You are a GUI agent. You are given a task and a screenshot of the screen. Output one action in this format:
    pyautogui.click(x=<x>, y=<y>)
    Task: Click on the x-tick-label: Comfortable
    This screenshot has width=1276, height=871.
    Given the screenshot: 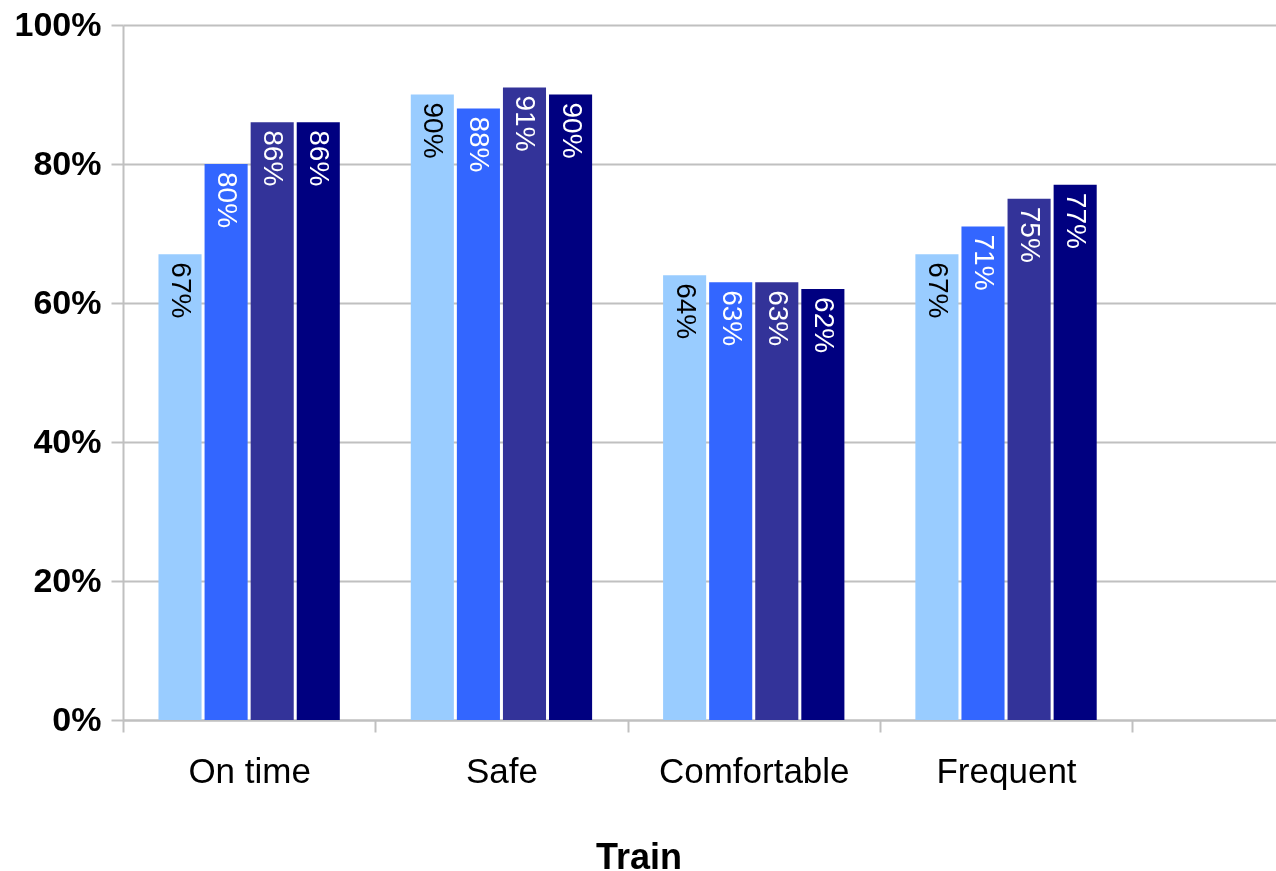 What is the action you would take?
    pyautogui.click(x=754, y=770)
    